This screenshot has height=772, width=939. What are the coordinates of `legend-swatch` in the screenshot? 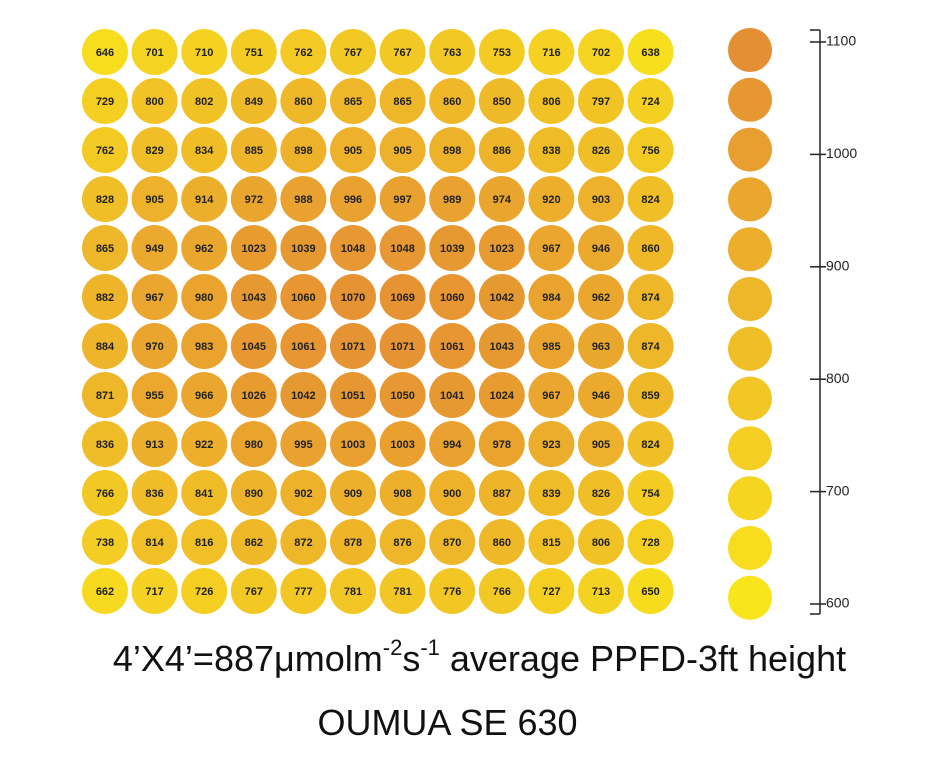 It's located at (750, 448).